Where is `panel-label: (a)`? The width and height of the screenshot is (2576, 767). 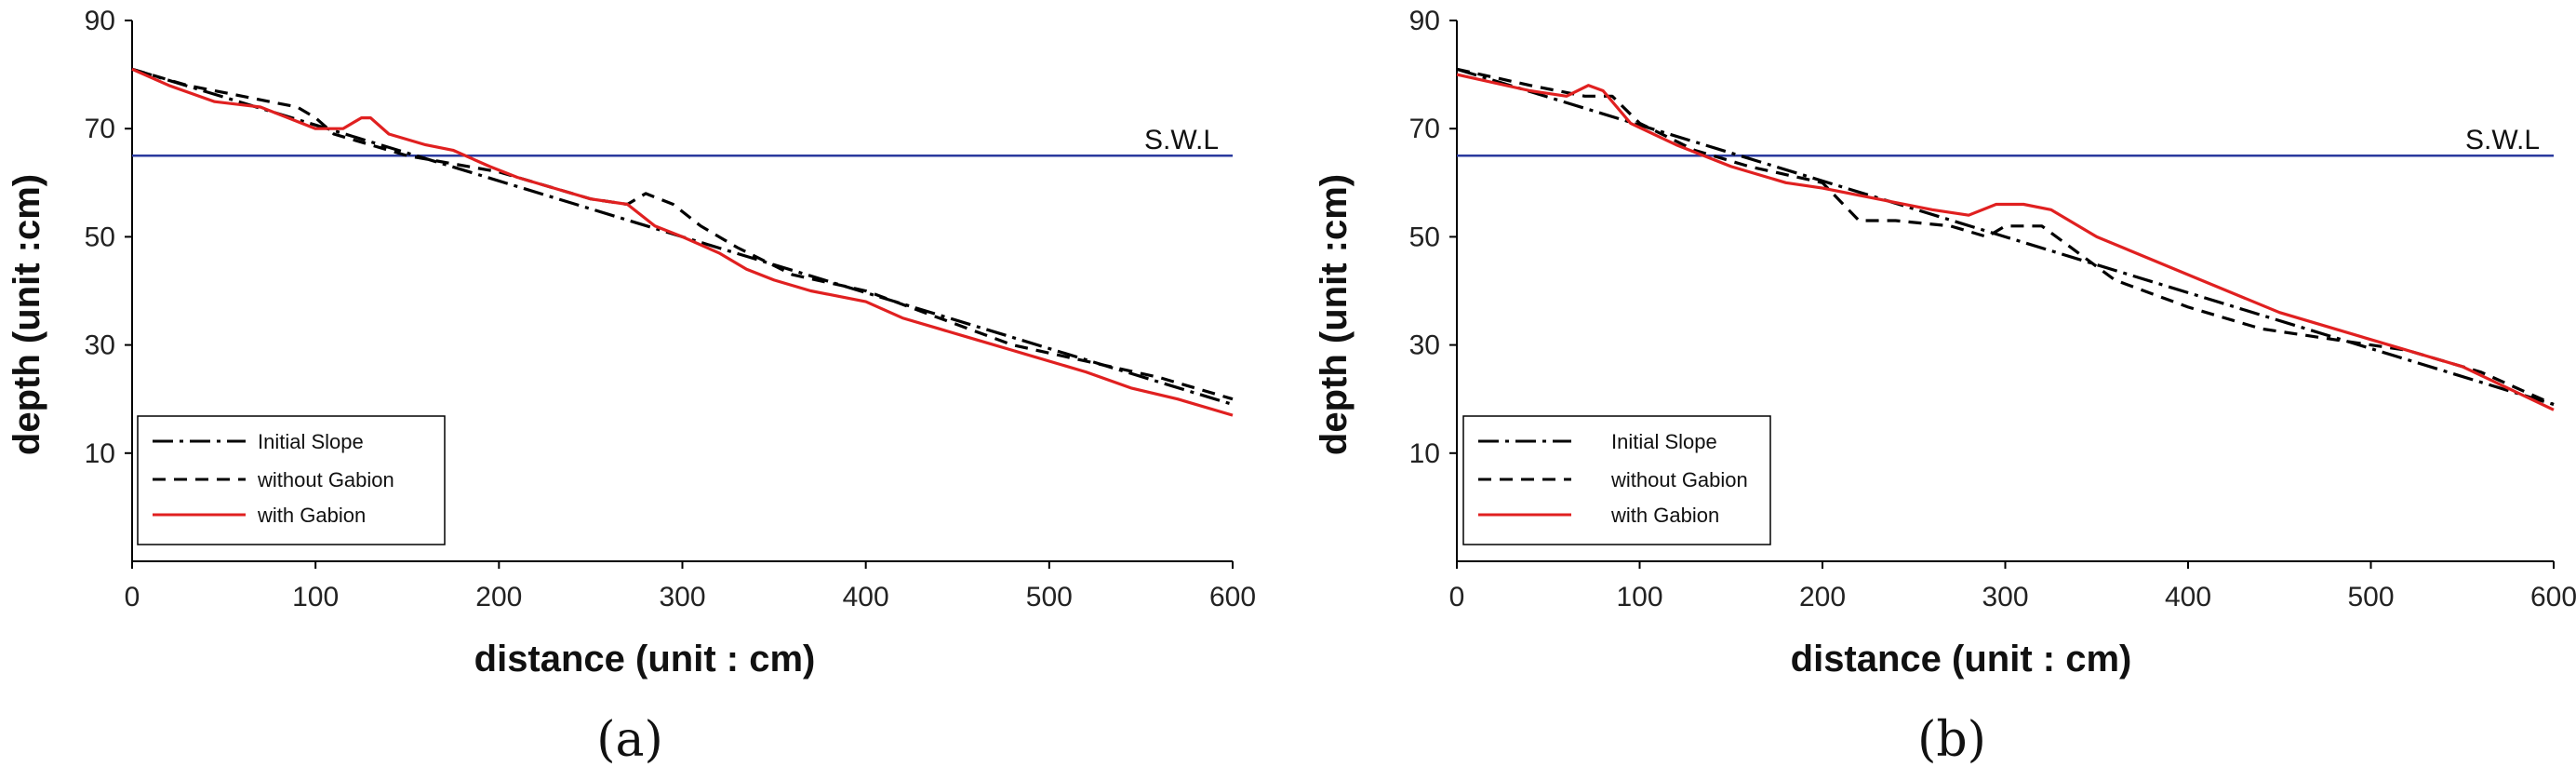 panel-label: (a) is located at coordinates (629, 739).